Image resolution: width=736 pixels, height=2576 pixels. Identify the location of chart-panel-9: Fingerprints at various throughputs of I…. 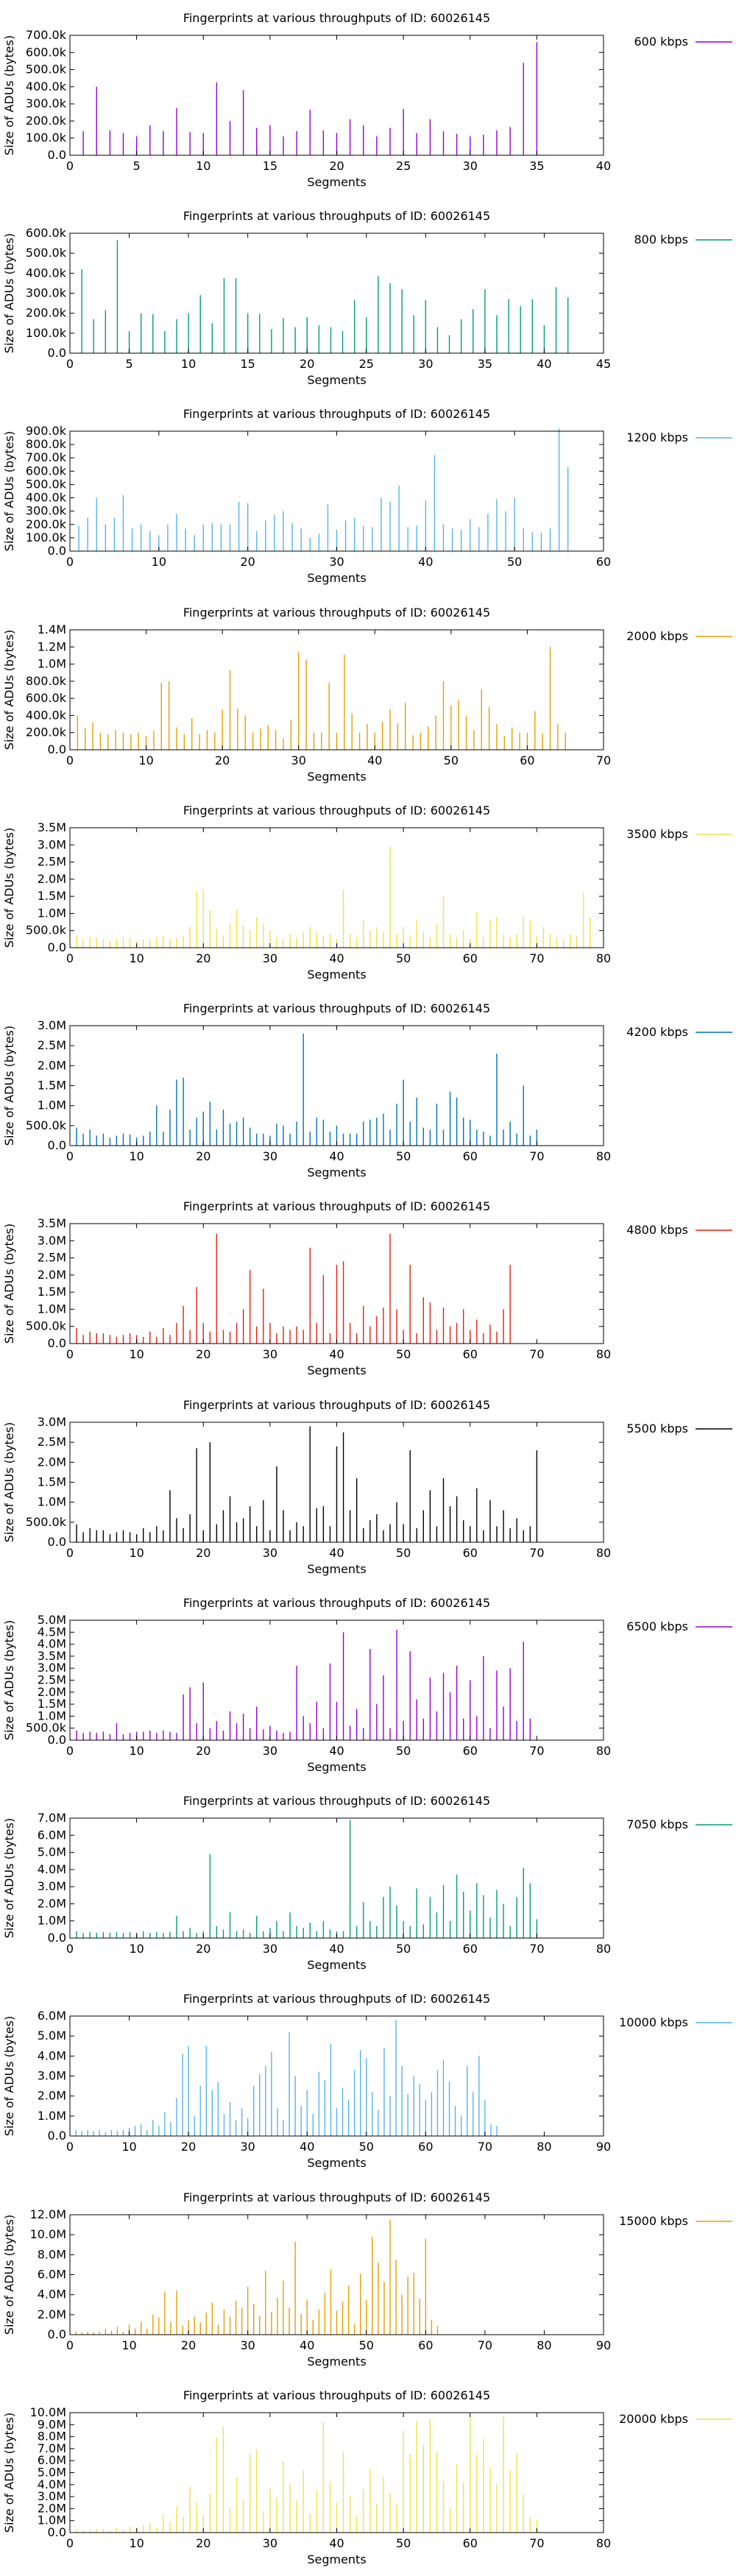
(367, 1685).